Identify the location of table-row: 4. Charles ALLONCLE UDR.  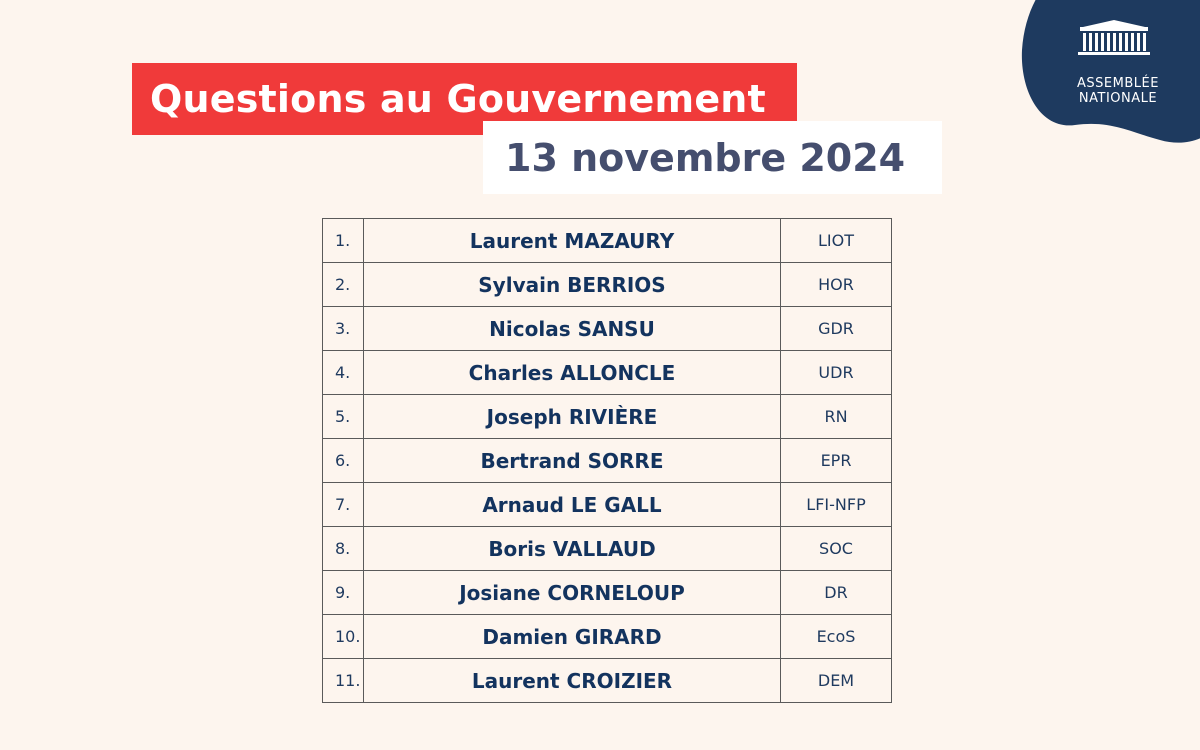
(607, 372).